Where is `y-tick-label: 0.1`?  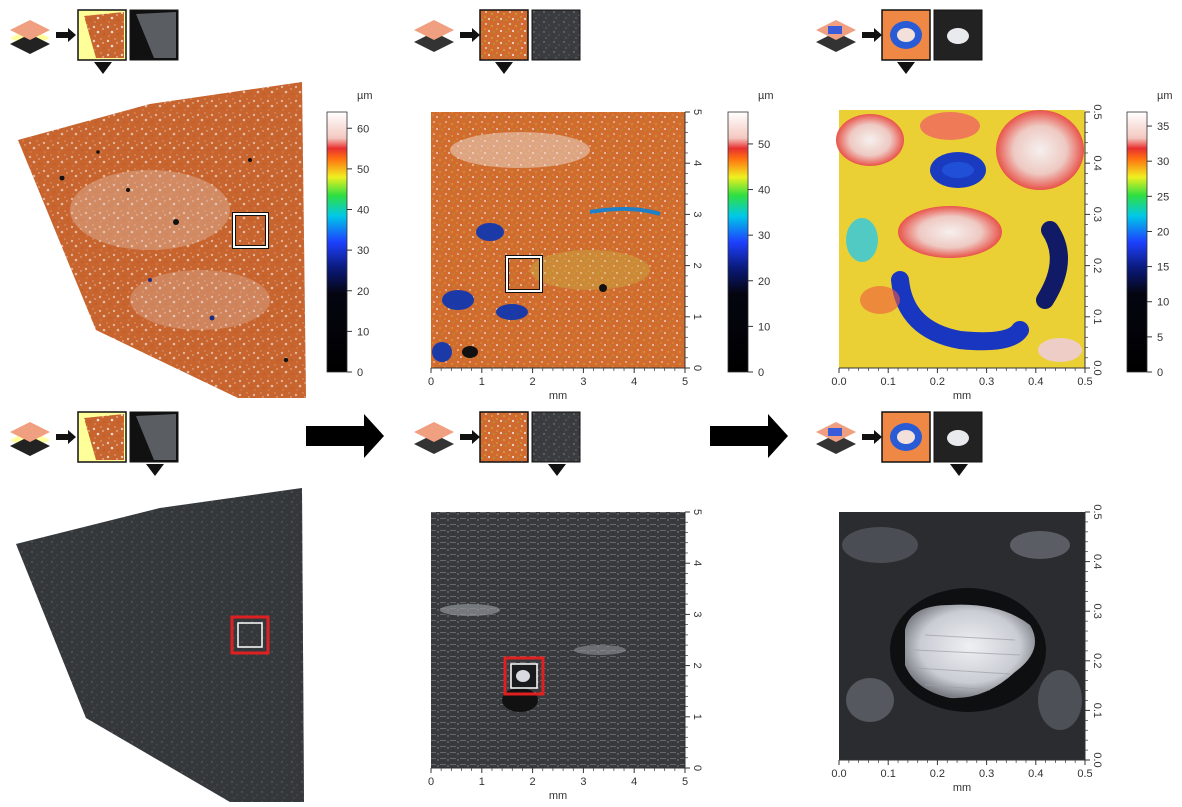 y-tick-label: 0.1 is located at coordinates (1097, 316).